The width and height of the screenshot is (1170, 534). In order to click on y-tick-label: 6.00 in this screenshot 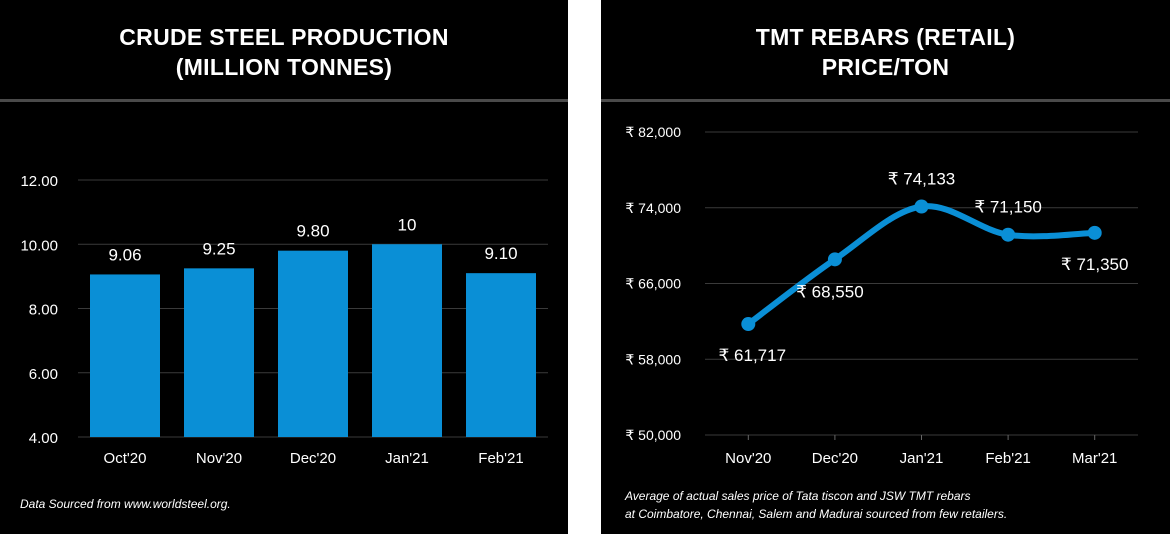, I will do `click(43, 374)`.